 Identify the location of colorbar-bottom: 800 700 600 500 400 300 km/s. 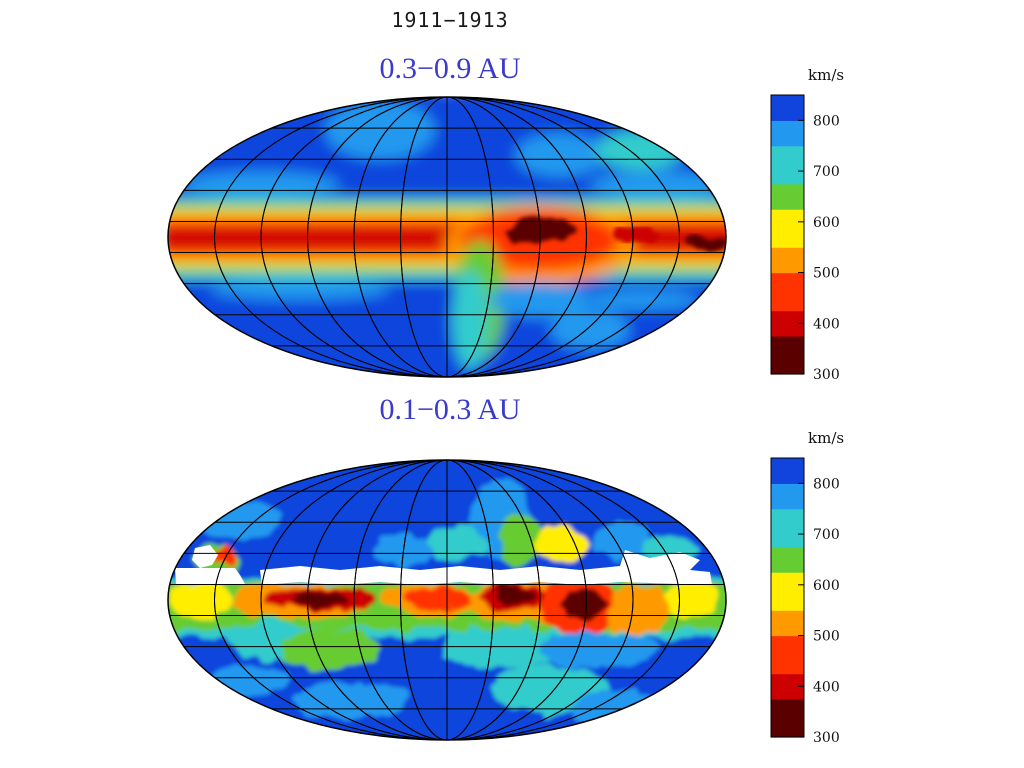
(807, 587).